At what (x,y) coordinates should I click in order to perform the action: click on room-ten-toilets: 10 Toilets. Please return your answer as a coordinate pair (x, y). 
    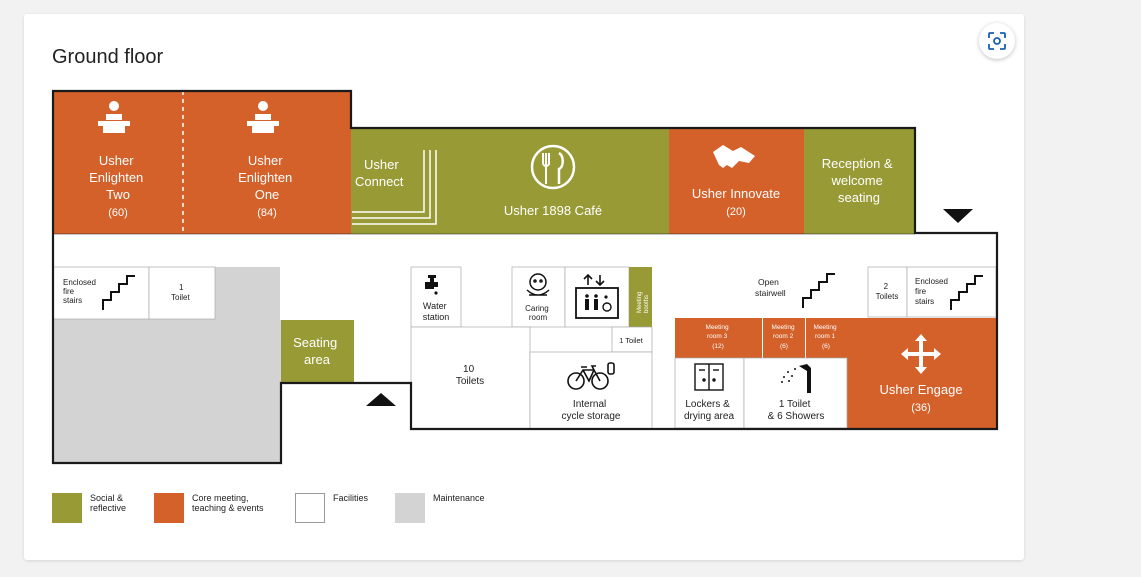
    Looking at the image, I should click on (470, 378).